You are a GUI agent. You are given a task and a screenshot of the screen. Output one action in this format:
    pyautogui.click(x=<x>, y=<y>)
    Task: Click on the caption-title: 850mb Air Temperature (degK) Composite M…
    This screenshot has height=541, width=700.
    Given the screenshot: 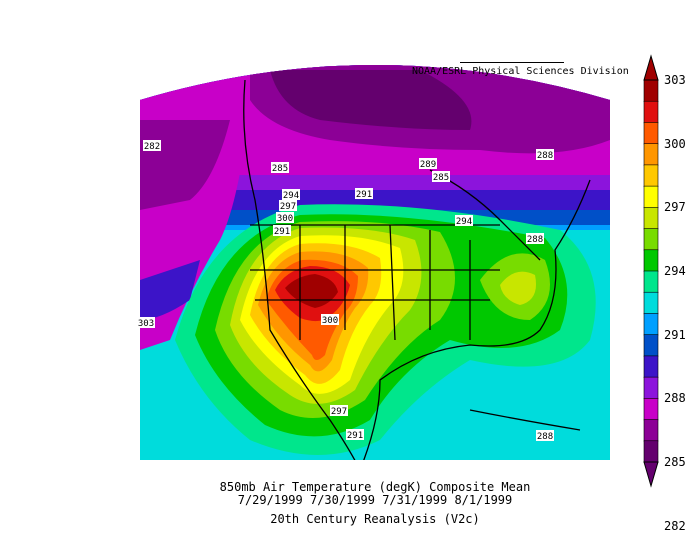 What is the action you would take?
    pyautogui.click(x=375, y=487)
    